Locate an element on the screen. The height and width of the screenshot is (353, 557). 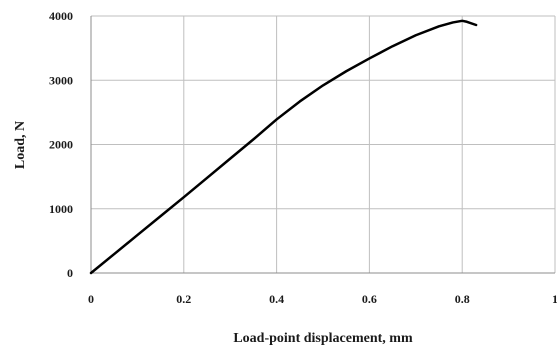
x-tick-label: 0.2 is located at coordinates (183, 299).